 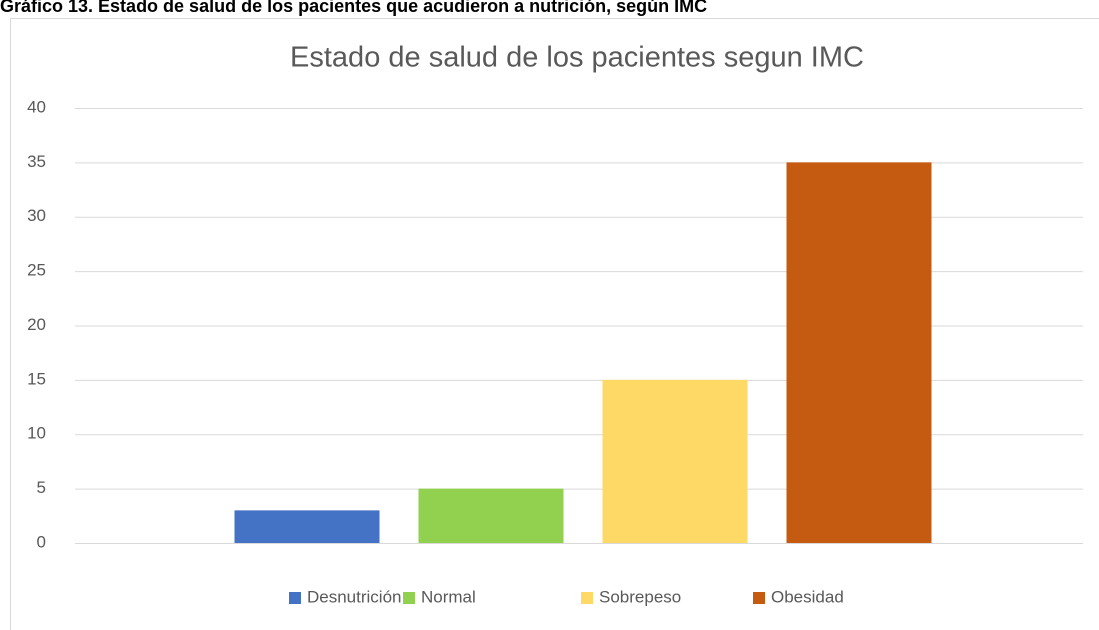 I want to click on y-tick-label: 25, so click(x=36, y=270).